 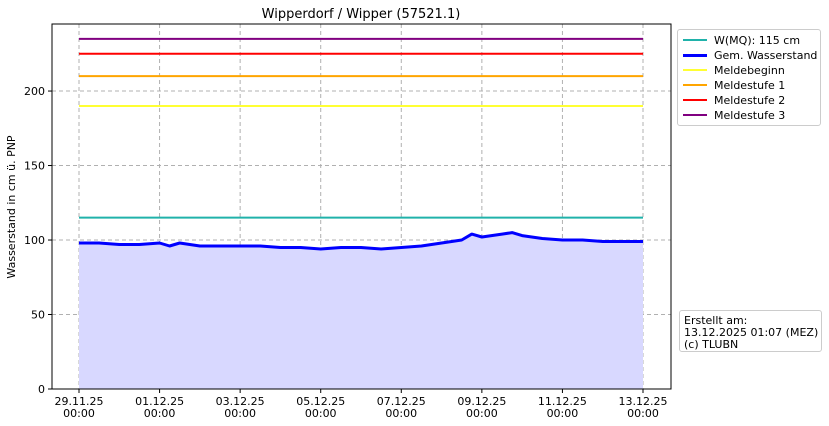 What do you see at coordinates (750, 115) in the screenshot?
I see `legend-label-meldestufe-3: Meldestufe 3` at bounding box center [750, 115].